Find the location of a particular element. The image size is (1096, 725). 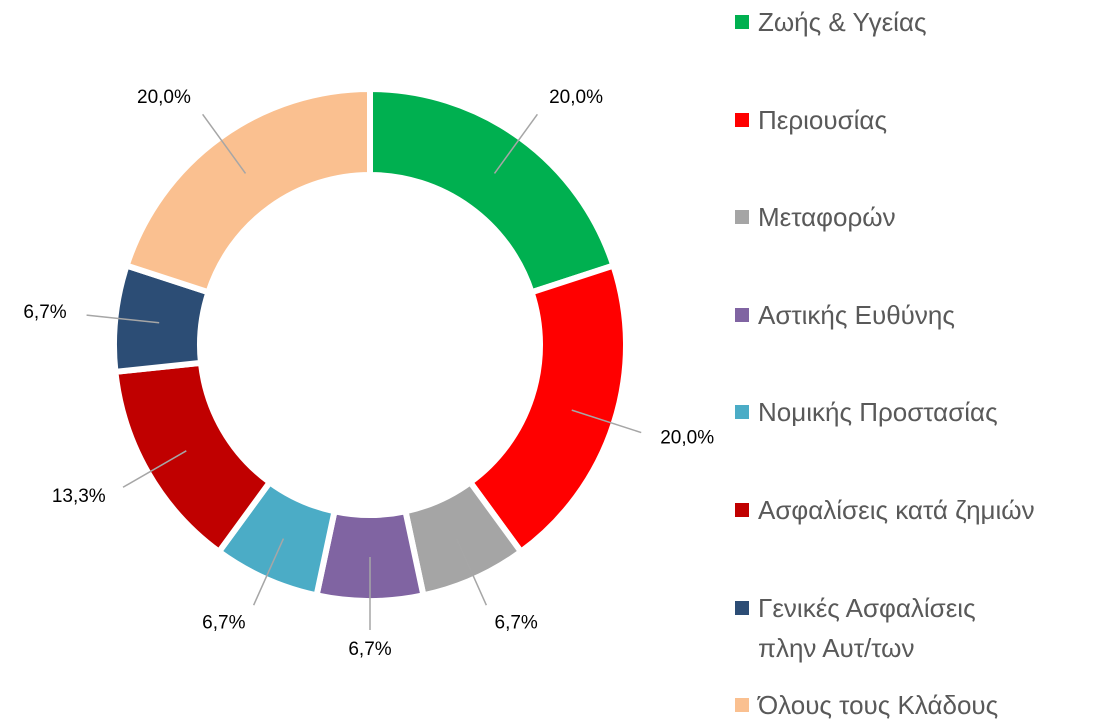

legend-label: Όλους τους Κλάδους is located at coordinates (878, 705).